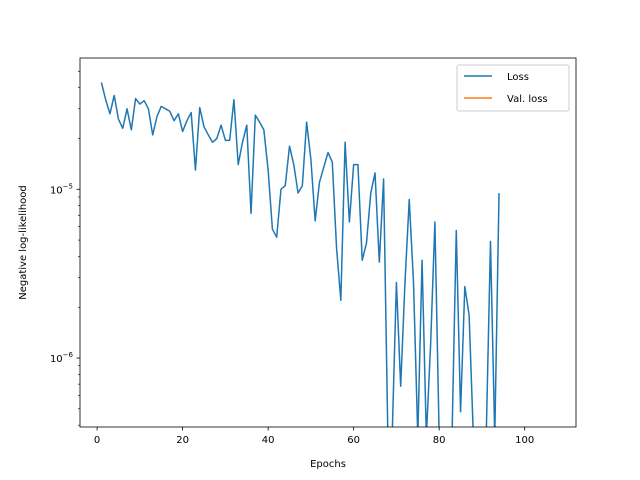  I want to click on y-tick-label: 10⁻⁶, so click(62, 358).